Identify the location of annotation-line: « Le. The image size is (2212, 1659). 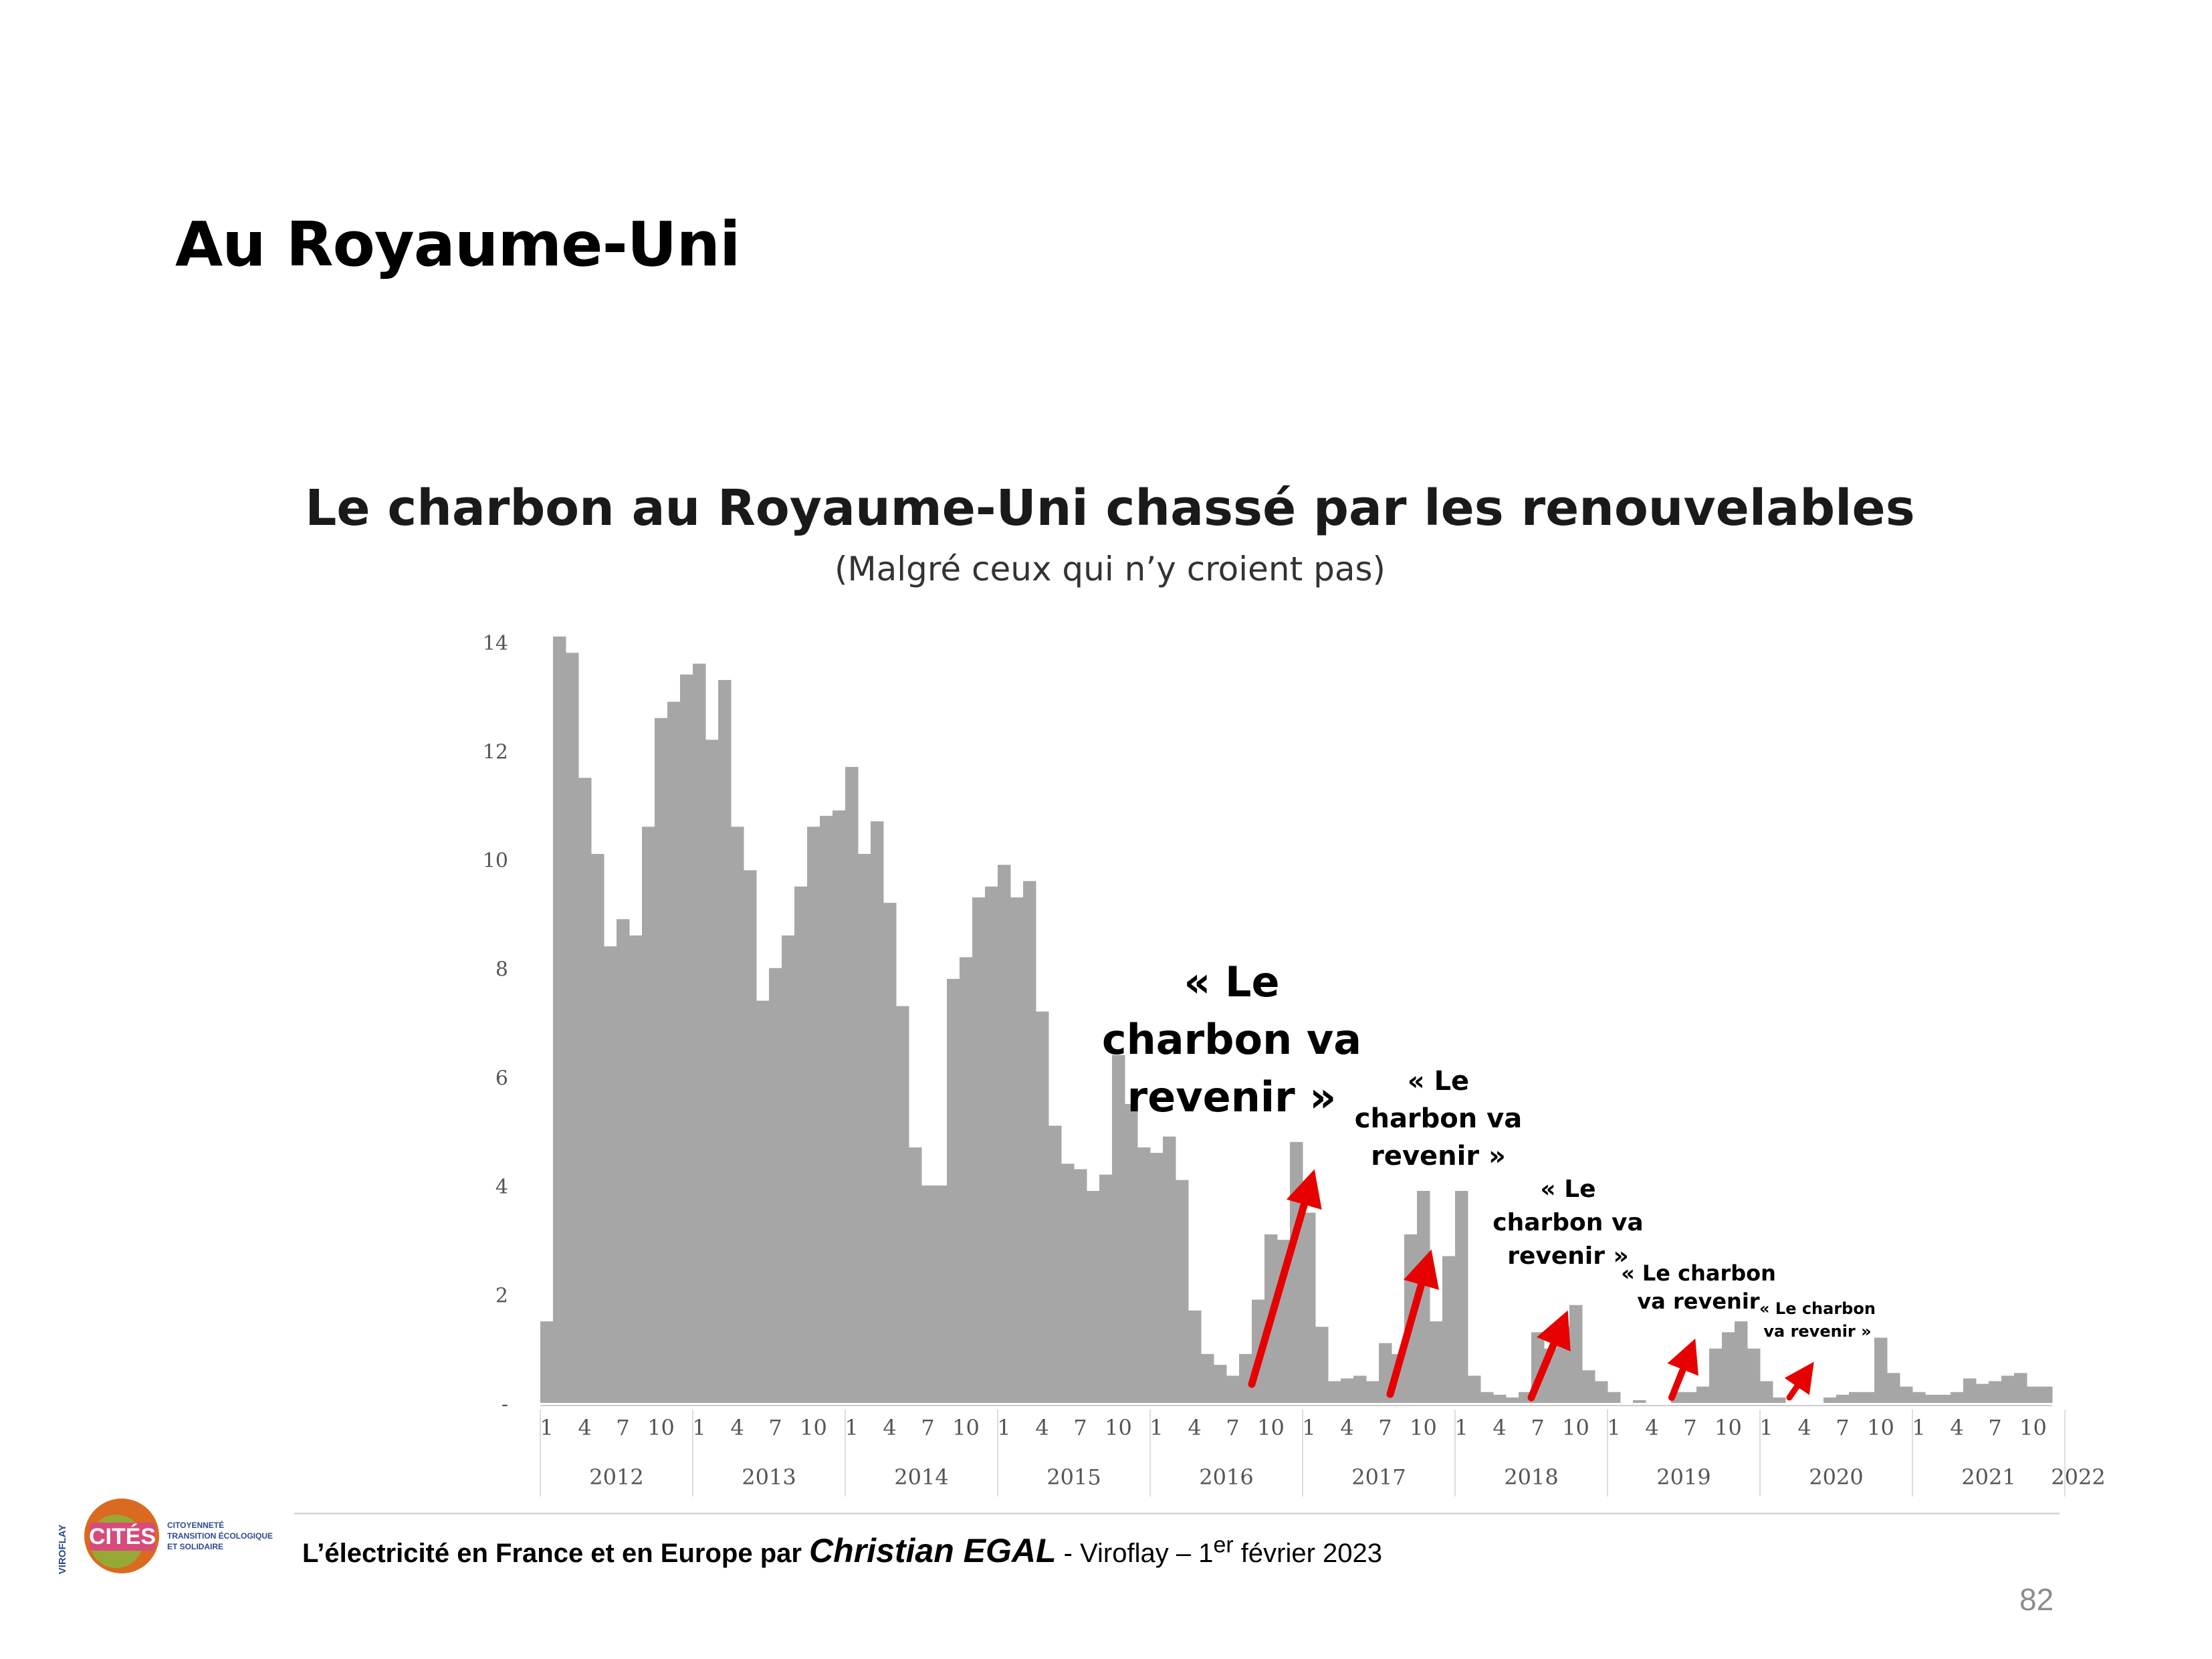
(1567, 1189).